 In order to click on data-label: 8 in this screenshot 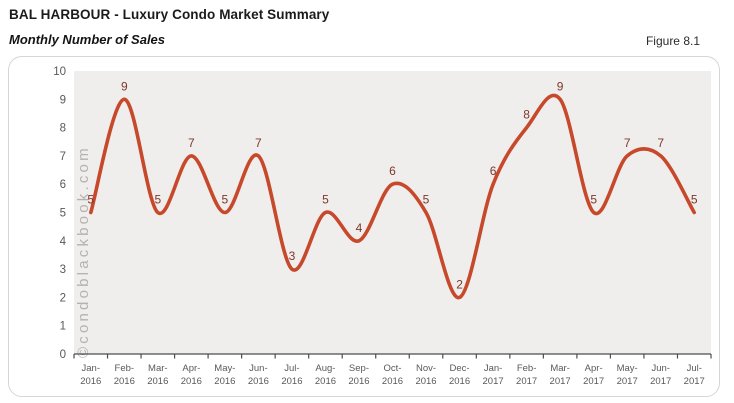, I will do `click(526, 115)`.